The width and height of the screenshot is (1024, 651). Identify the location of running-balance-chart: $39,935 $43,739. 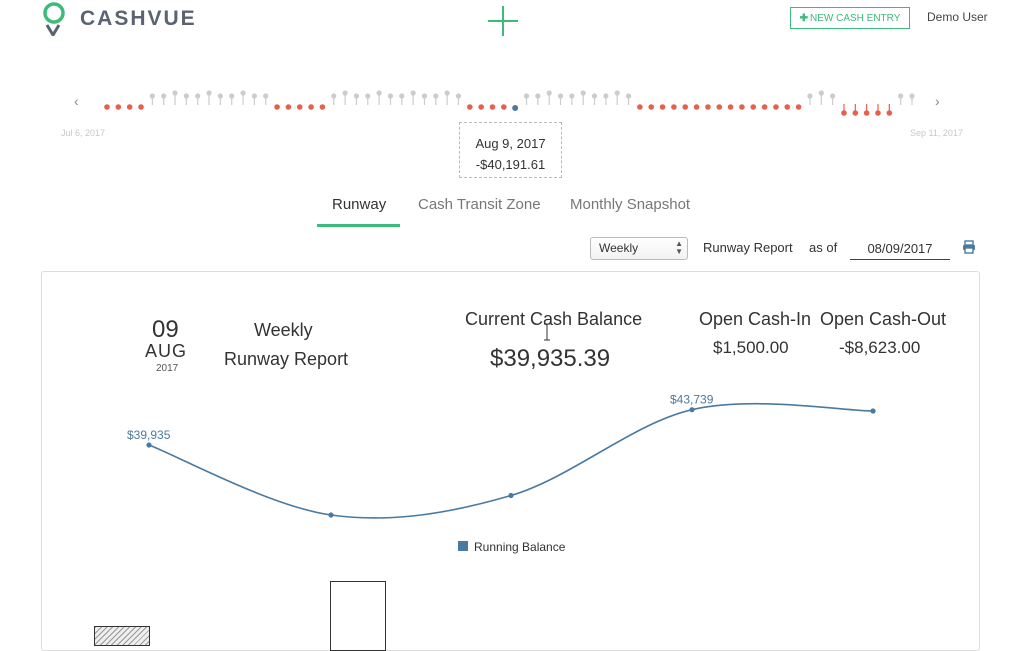
(501, 456).